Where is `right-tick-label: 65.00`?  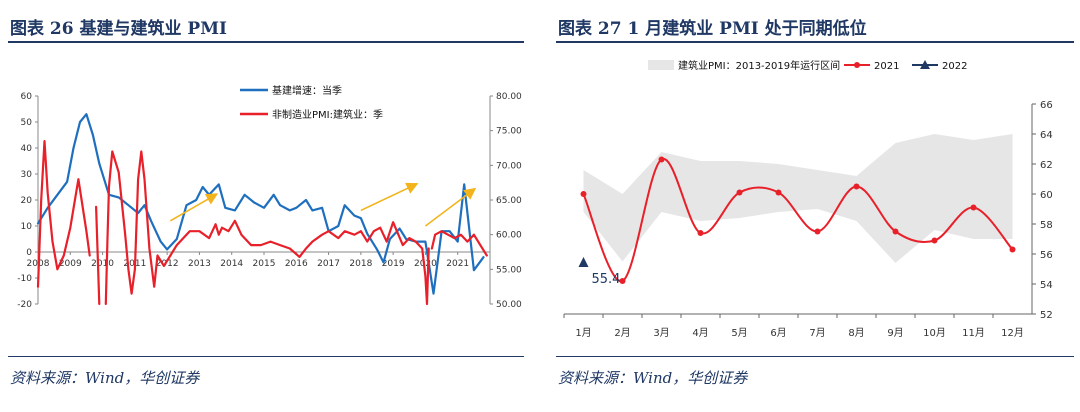
right-tick-label: 65.00 is located at coordinates (509, 201).